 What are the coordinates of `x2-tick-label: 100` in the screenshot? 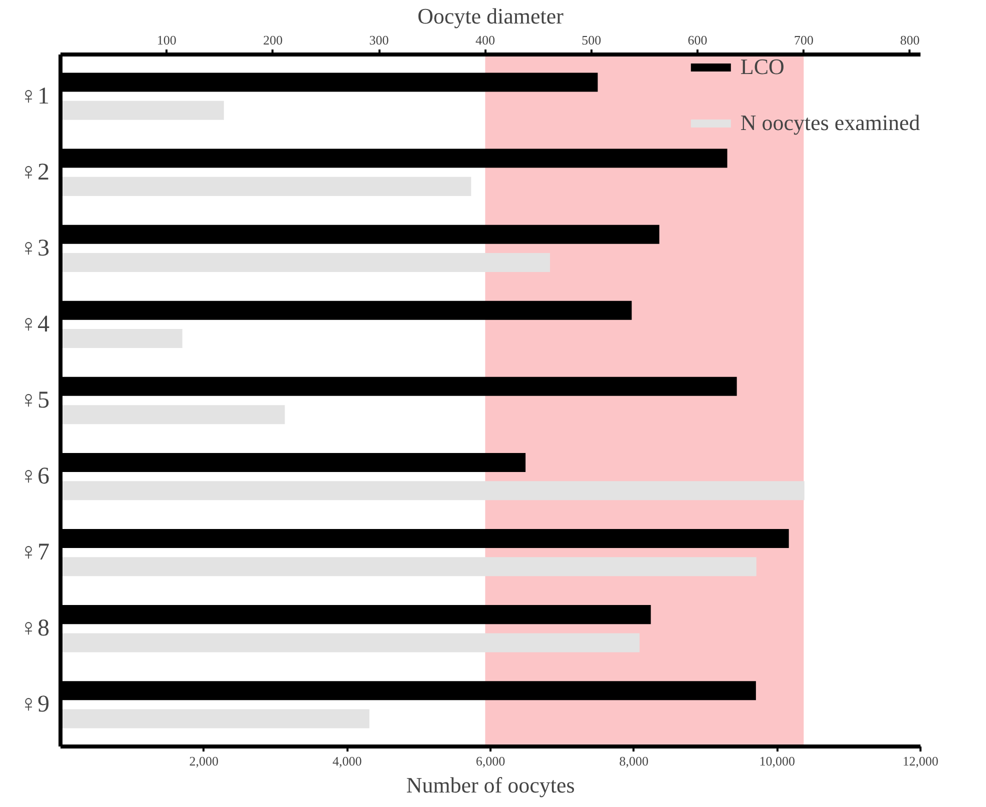 It's located at (166, 40).